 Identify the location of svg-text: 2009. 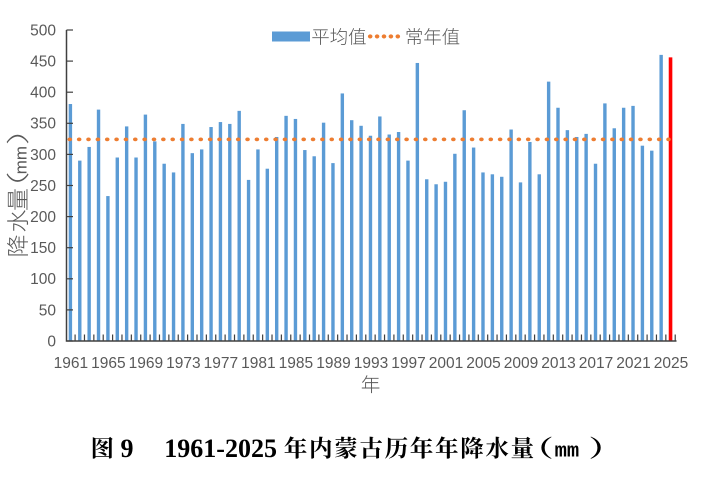
(521, 363).